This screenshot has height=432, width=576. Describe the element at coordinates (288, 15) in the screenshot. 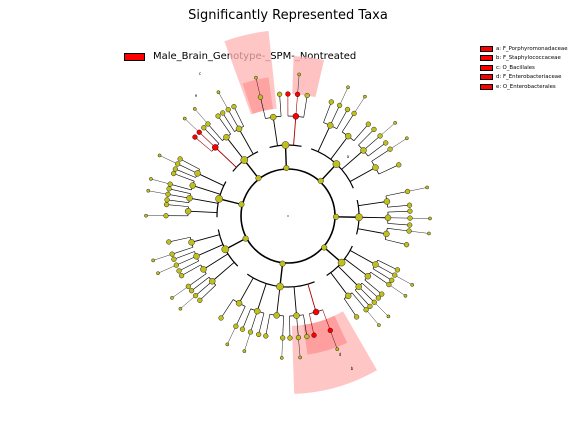

I see `chart-title: Significantly Represented Taxa` at that location.